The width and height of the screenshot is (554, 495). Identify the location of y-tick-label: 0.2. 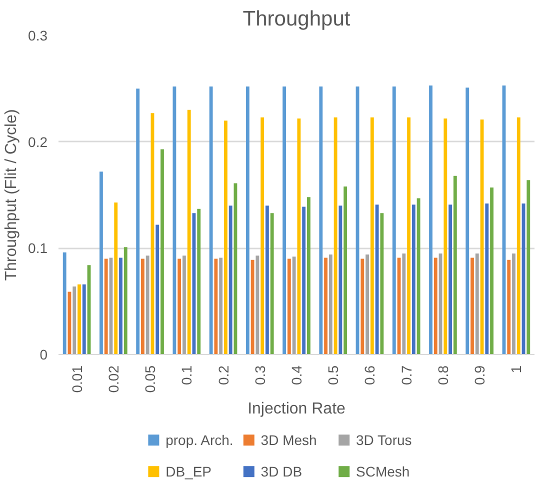
(38, 142).